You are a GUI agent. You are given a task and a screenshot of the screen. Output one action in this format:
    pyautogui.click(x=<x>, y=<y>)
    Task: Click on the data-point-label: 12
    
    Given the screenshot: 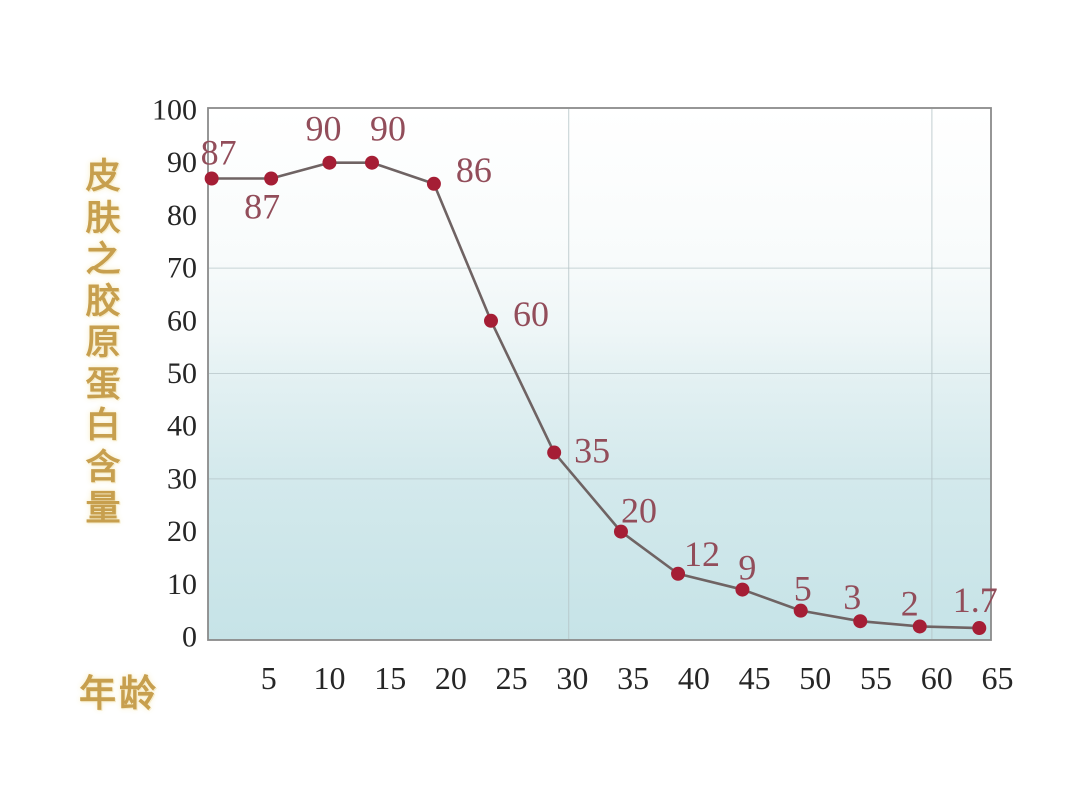 What is the action you would take?
    pyautogui.click(x=702, y=554)
    